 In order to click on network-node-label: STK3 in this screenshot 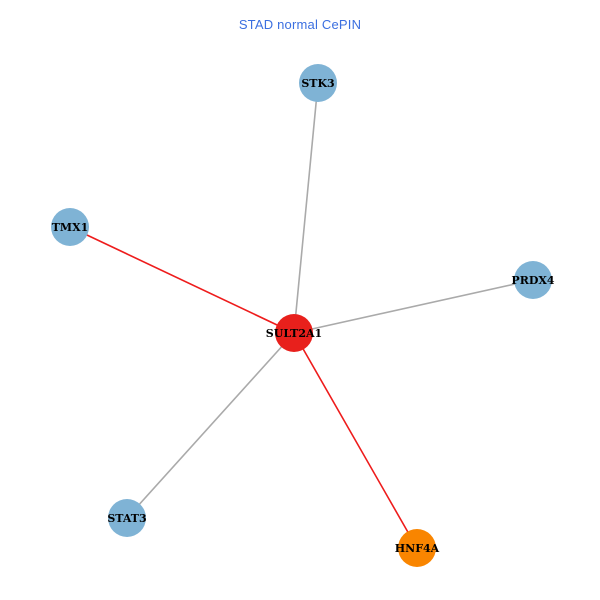, I will do `click(317, 83)`.